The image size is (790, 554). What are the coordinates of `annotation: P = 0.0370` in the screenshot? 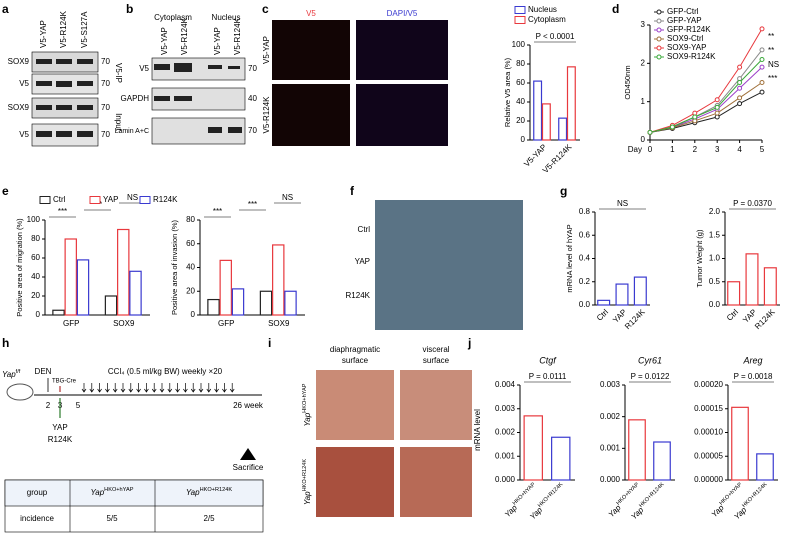 It's located at (752, 203).